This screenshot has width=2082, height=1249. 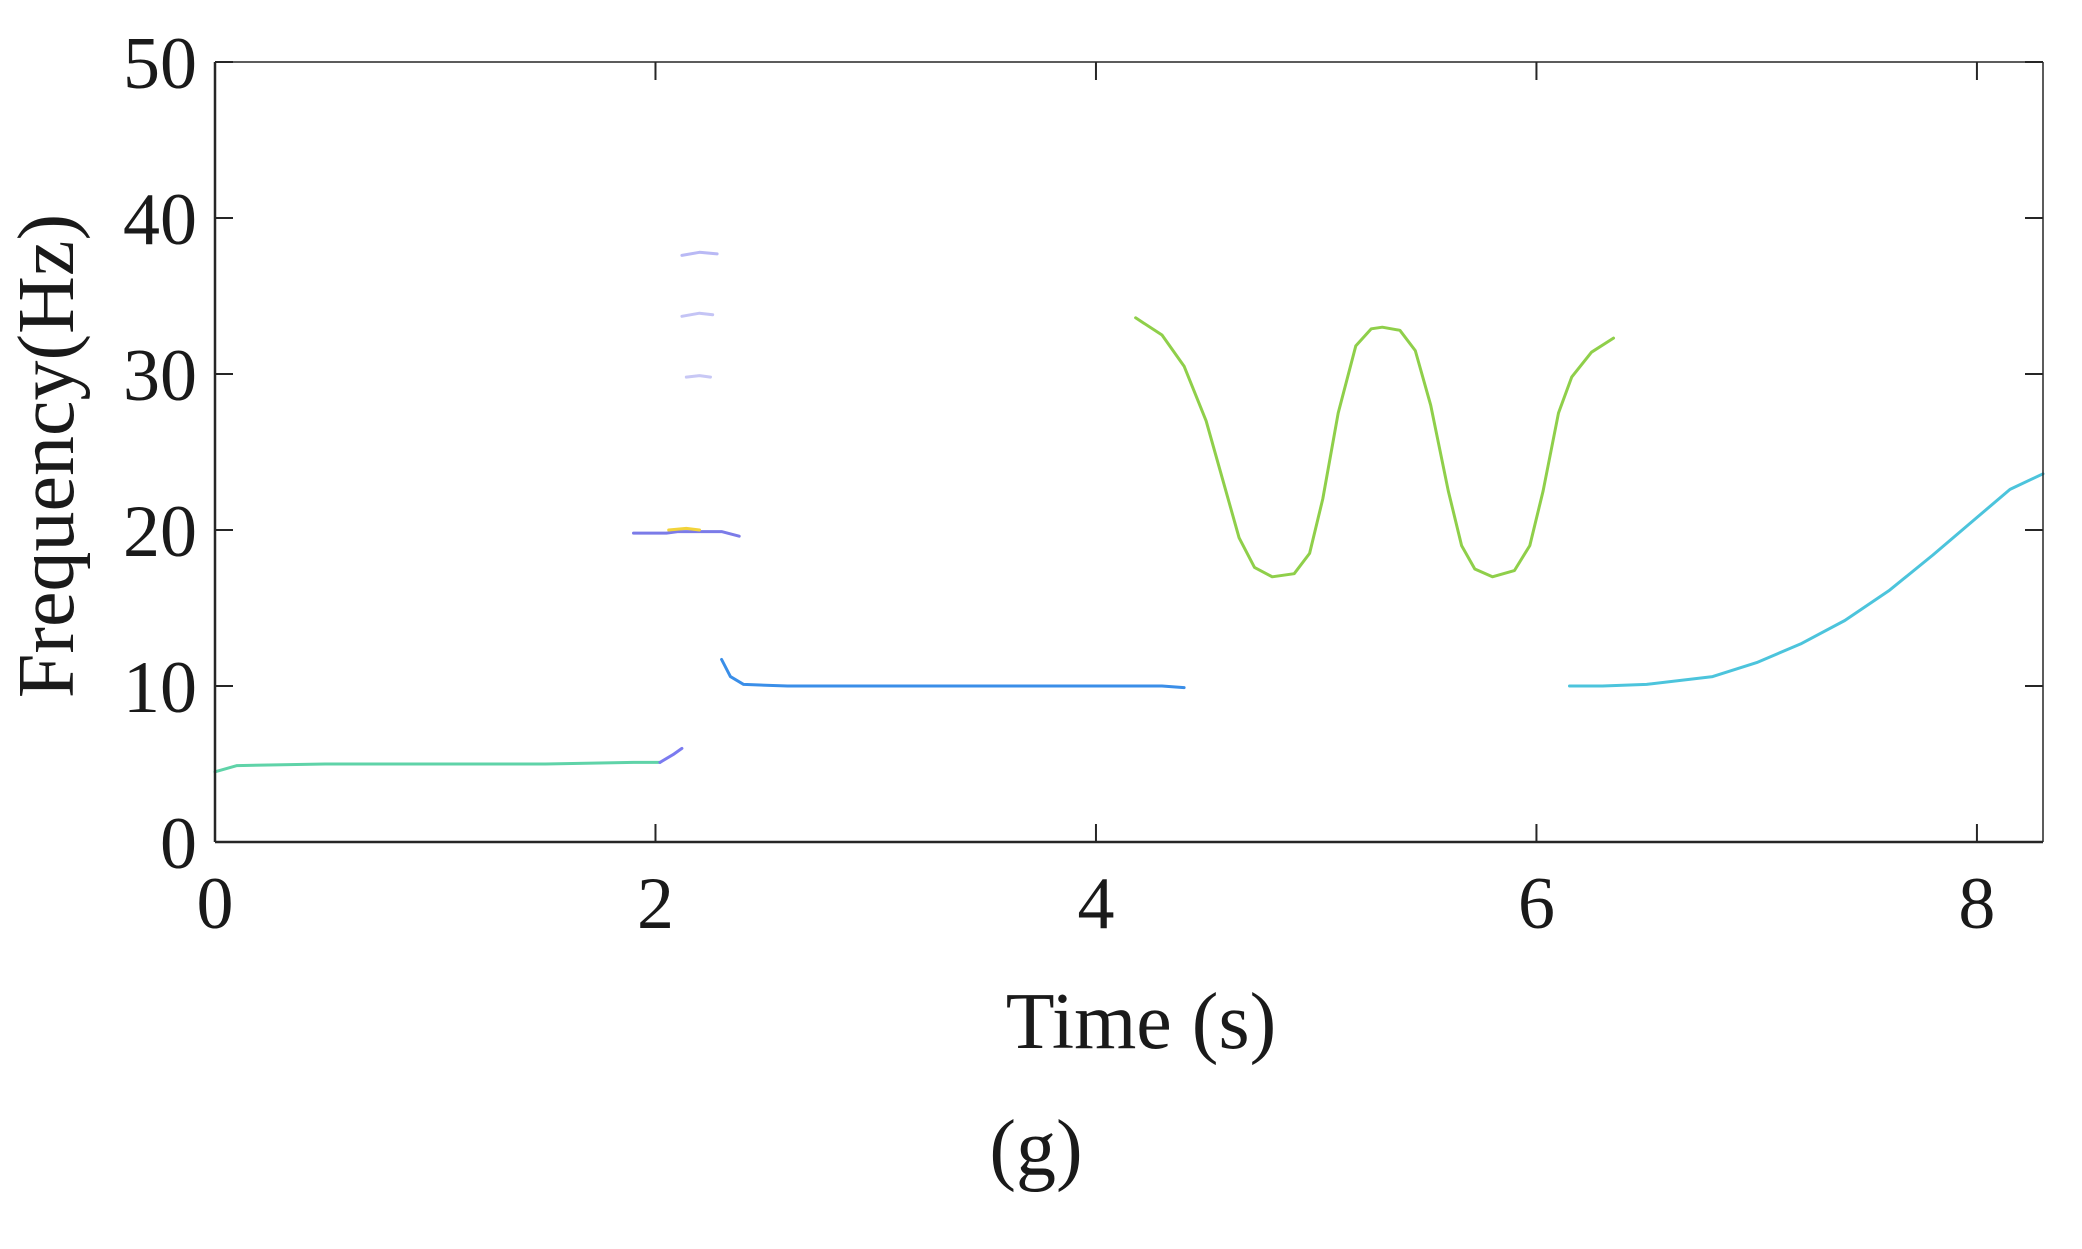 What do you see at coordinates (215, 904) in the screenshot?
I see `x-tick-label: 0` at bounding box center [215, 904].